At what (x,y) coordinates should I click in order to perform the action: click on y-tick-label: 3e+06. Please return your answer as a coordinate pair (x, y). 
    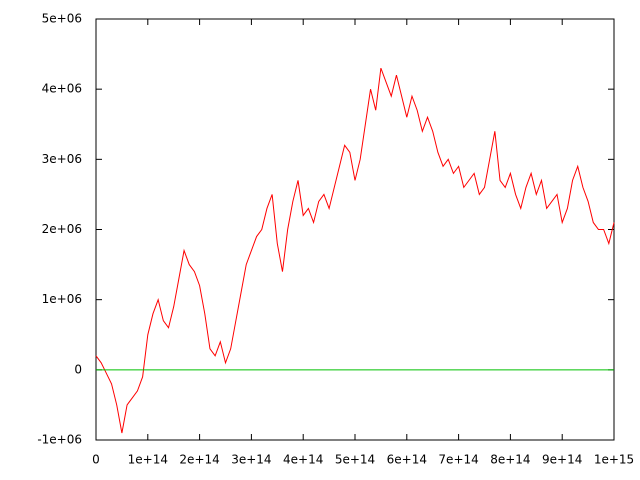
    Looking at the image, I should click on (62, 159).